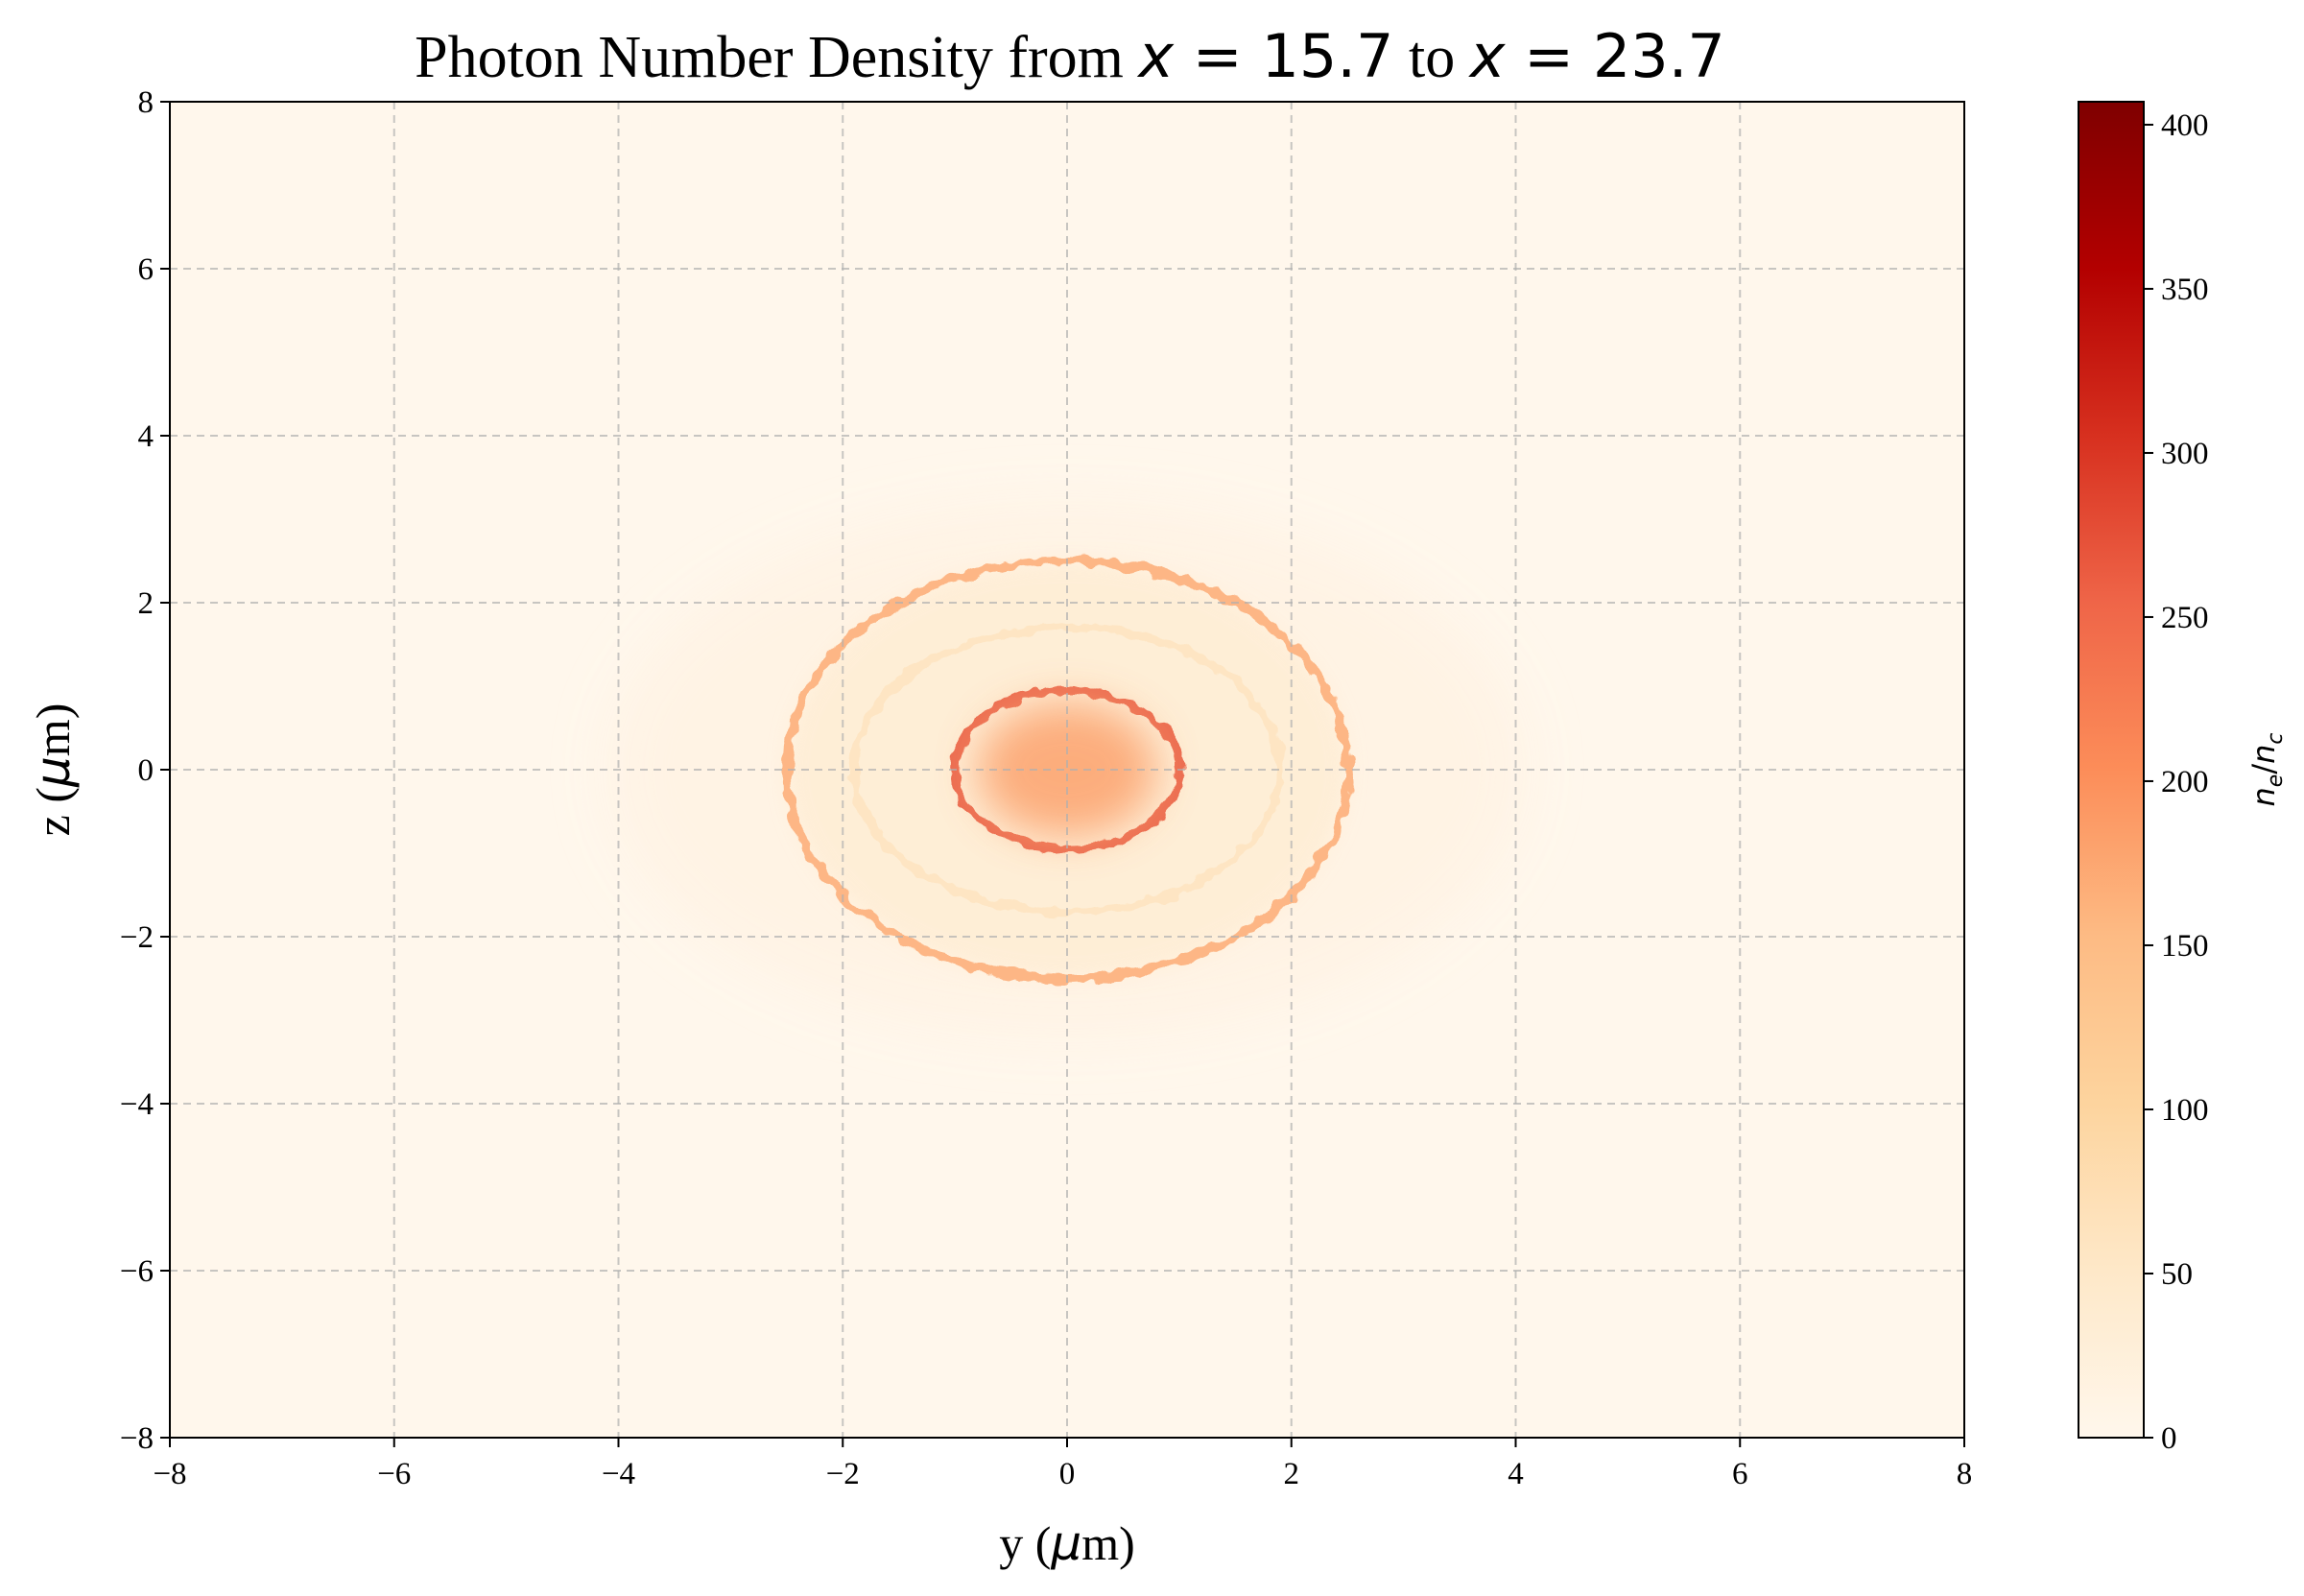  What do you see at coordinates (146, 603) in the screenshot?
I see `y-tick-label: 2` at bounding box center [146, 603].